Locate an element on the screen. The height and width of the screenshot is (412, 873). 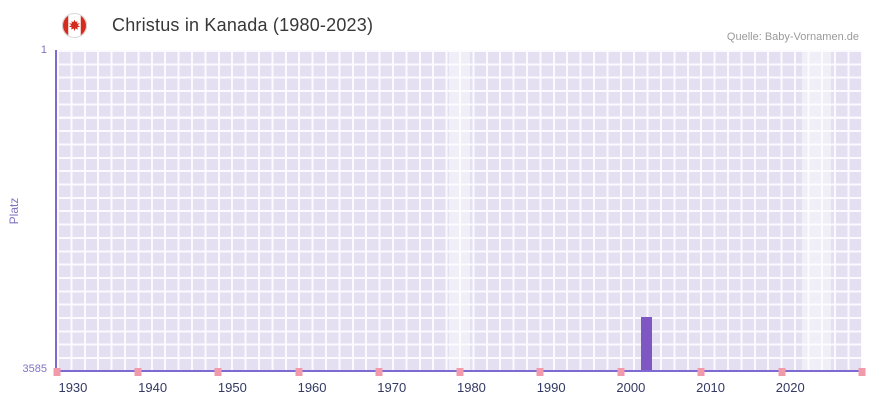
source-attribution: Quelle: Baby-Vornamen.de is located at coordinates (792, 37).